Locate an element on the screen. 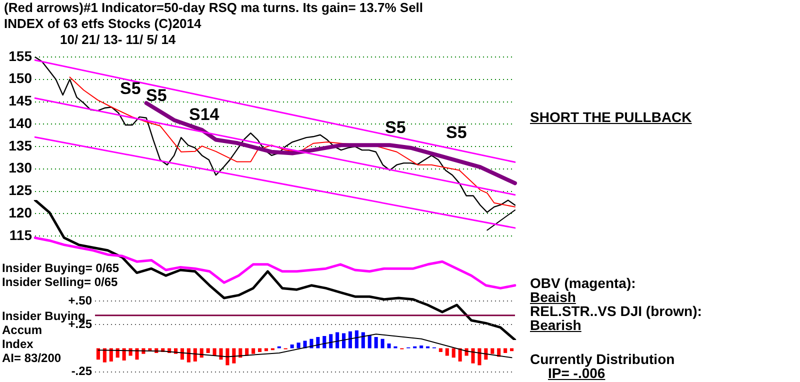  text: SHORT THE PULLBACK is located at coordinates (611, 117).